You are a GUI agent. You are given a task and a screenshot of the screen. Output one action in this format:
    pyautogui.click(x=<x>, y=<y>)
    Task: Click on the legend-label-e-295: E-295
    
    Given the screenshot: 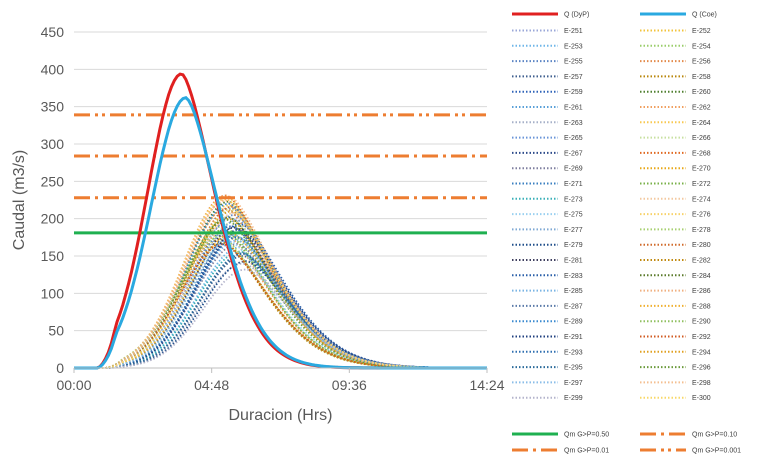 What is the action you would take?
    pyautogui.click(x=573, y=368)
    